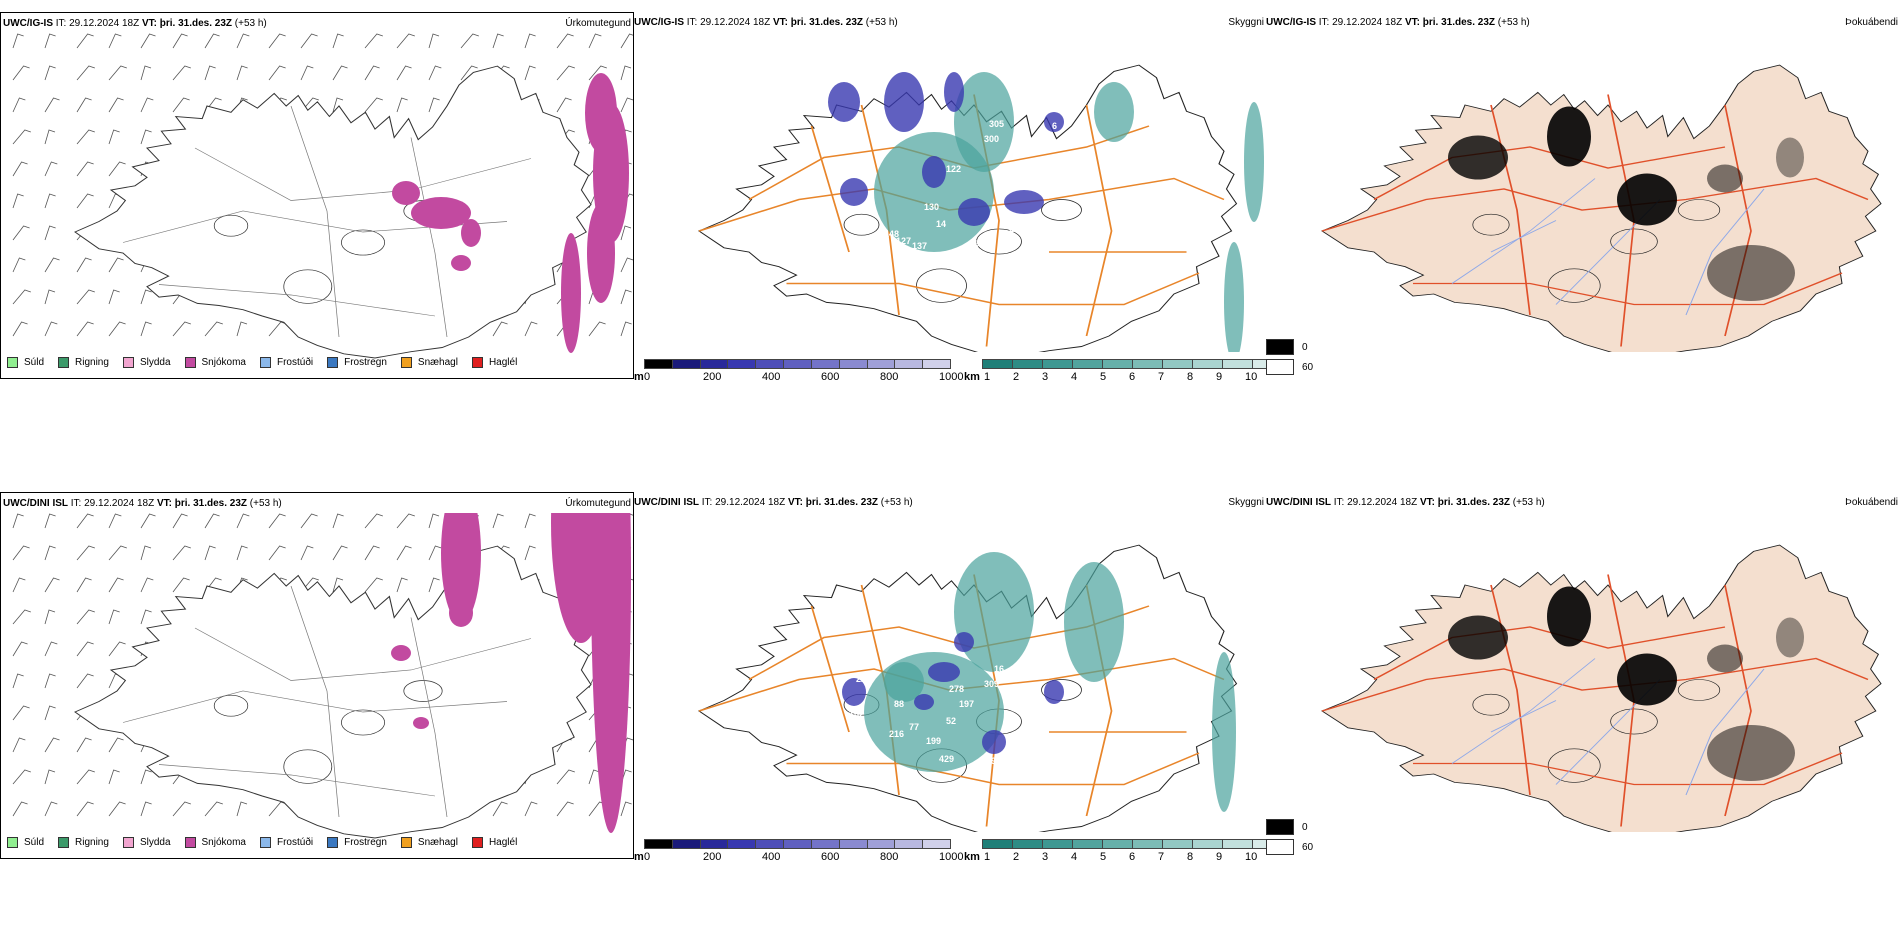  Describe the element at coordinates (889, 377) in the screenshot. I see `scale-tick-label: 800` at that location.